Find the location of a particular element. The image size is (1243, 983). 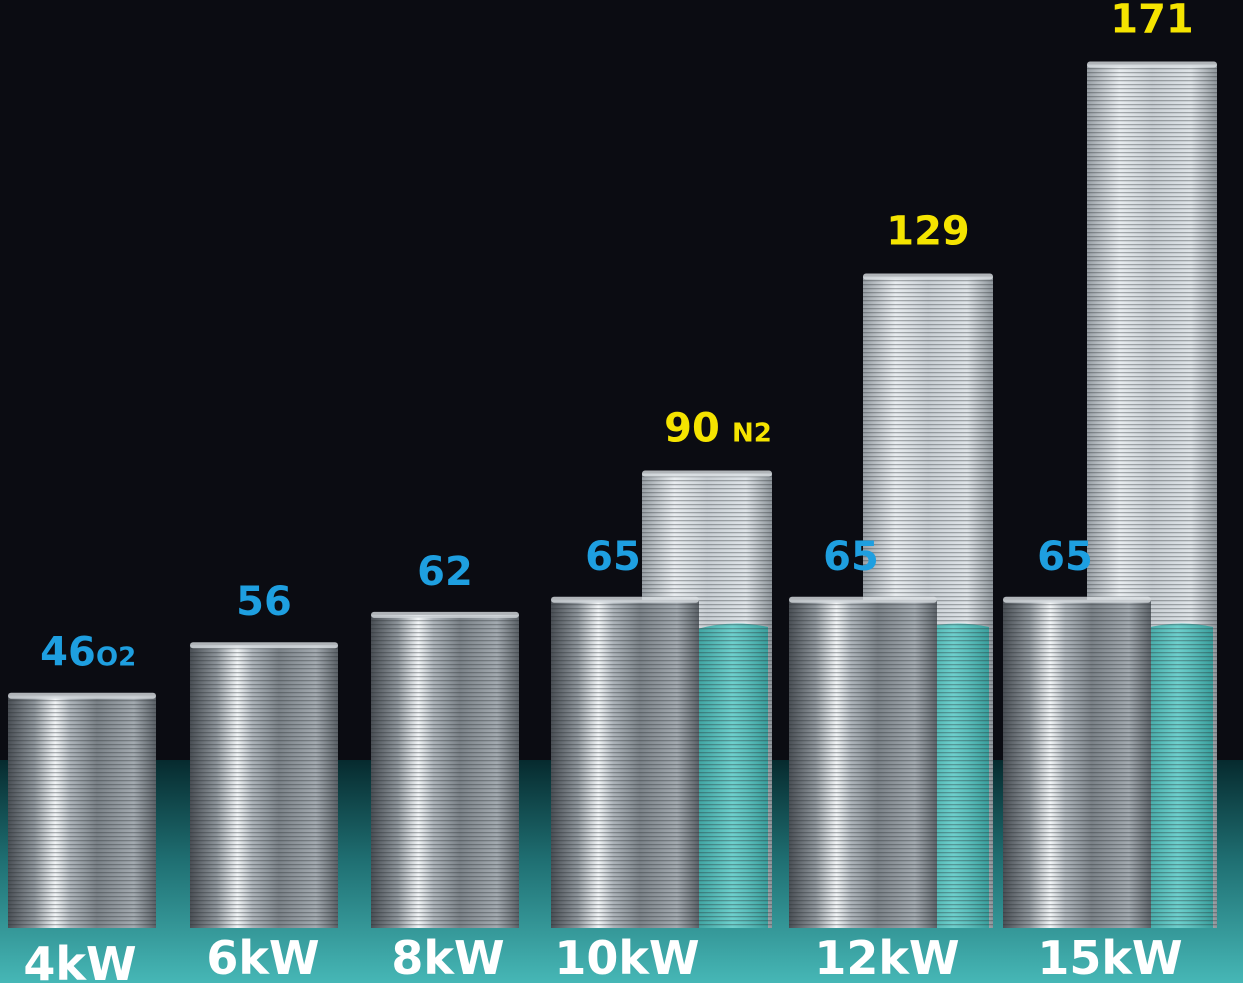

n2-value-label-10kW: 90 is located at coordinates (692, 429).